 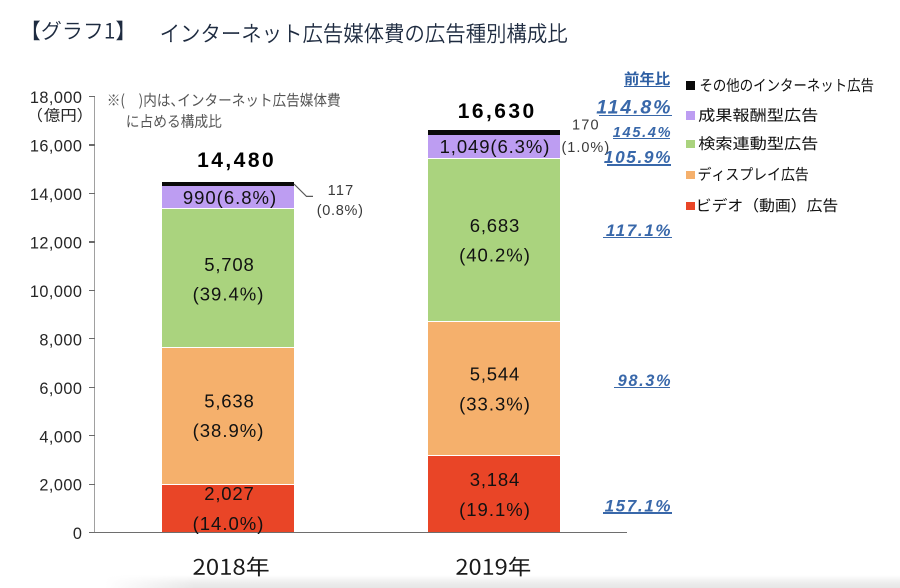 What do you see at coordinates (229, 523) in the screenshot?
I see `svg-text: (14.0%)` at bounding box center [229, 523].